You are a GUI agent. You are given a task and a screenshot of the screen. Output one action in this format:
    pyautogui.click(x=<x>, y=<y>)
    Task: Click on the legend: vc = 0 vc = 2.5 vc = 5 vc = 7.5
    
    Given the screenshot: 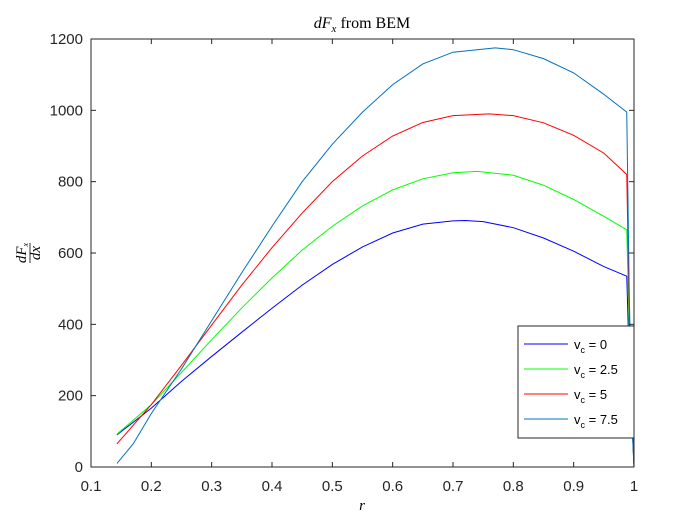 What is the action you would take?
    pyautogui.click(x=576, y=382)
    